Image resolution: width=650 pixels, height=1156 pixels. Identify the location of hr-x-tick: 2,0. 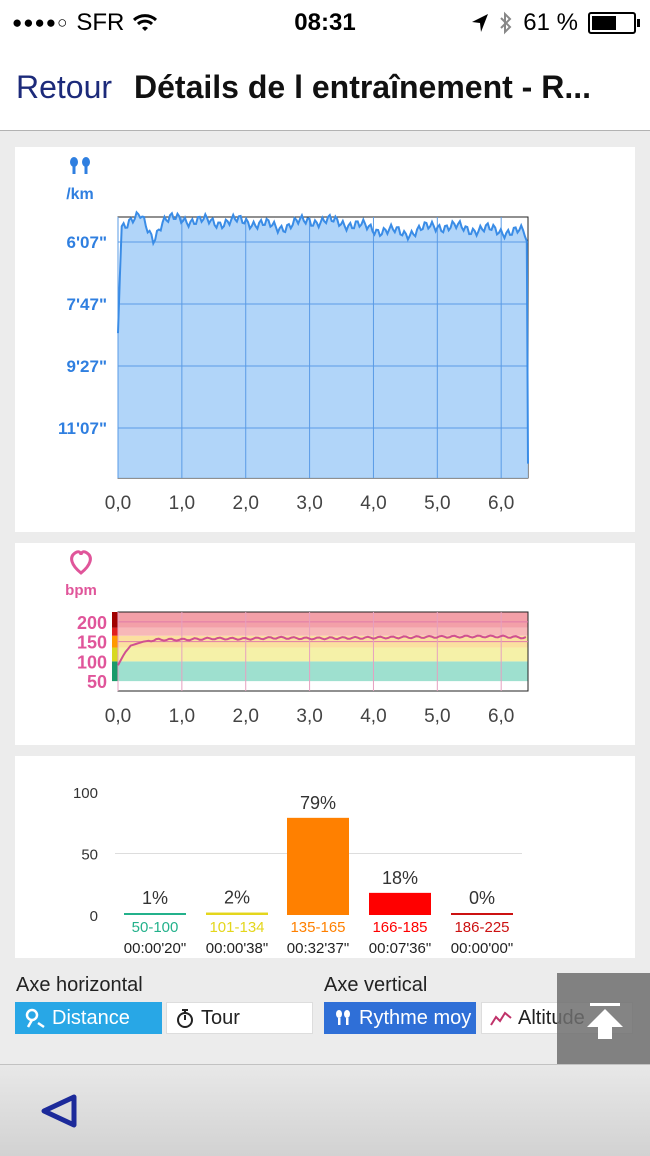
(246, 716).